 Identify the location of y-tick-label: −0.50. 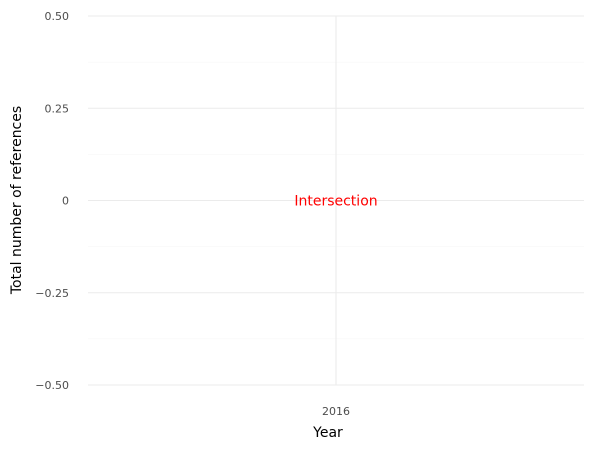
(52, 385).